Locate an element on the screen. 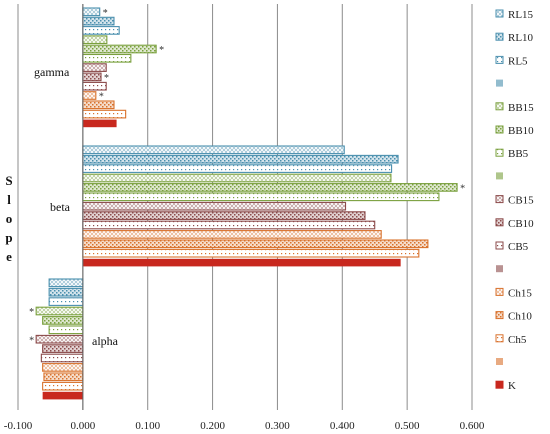 The height and width of the screenshot is (434, 550). bar-gamma-rl10 is located at coordinates (98, 21).